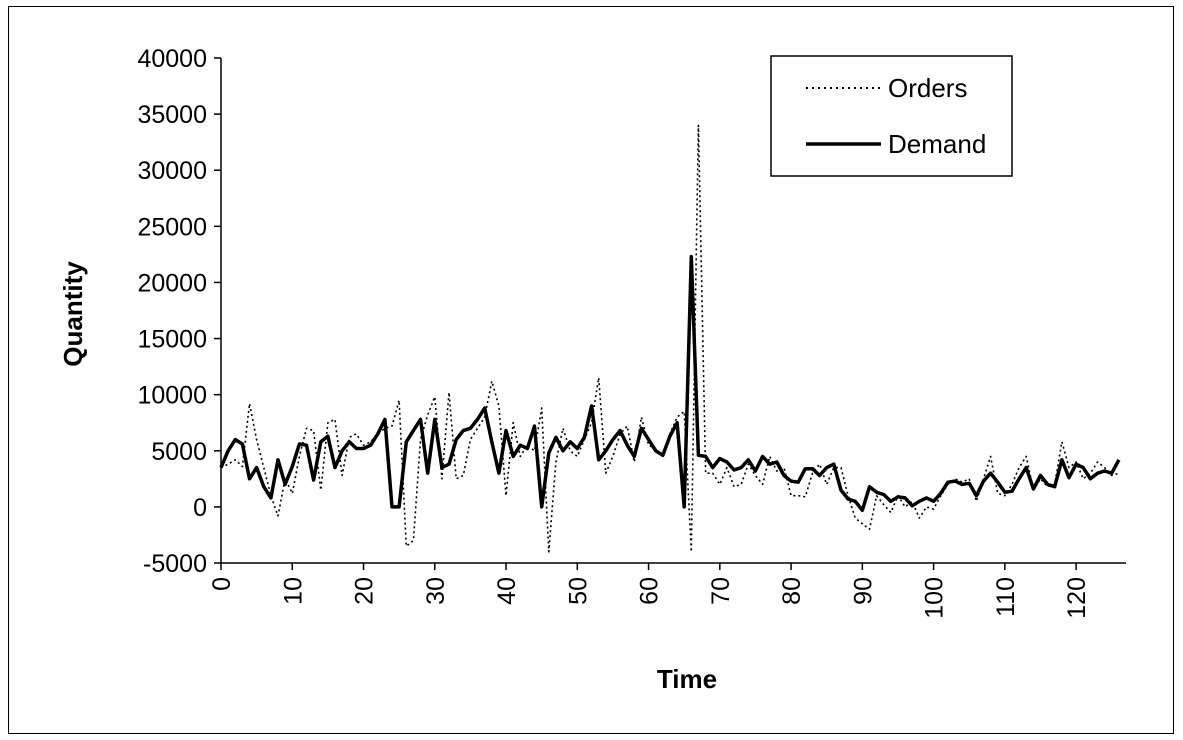  What do you see at coordinates (172, 283) in the screenshot?
I see `y-tick-label: 20000` at bounding box center [172, 283].